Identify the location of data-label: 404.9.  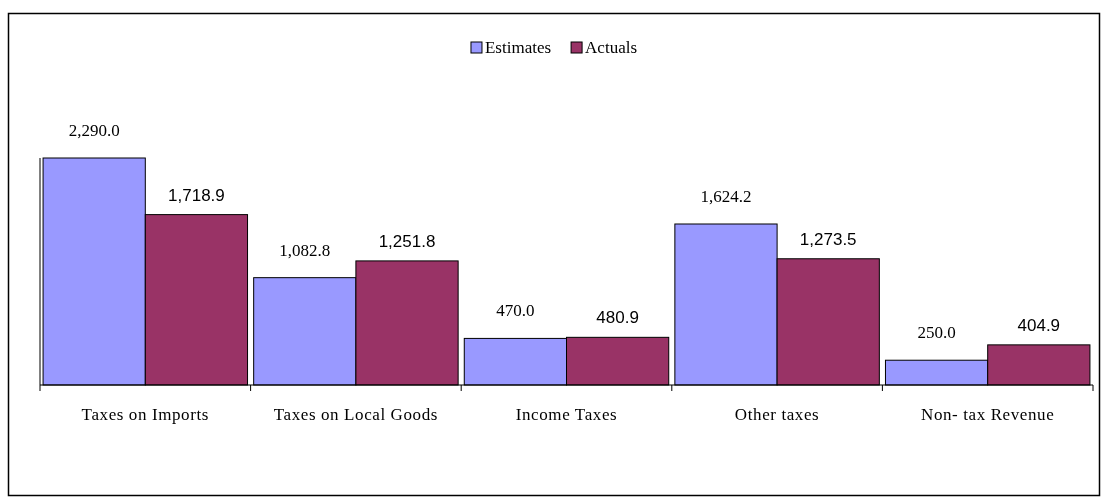
(1039, 325).